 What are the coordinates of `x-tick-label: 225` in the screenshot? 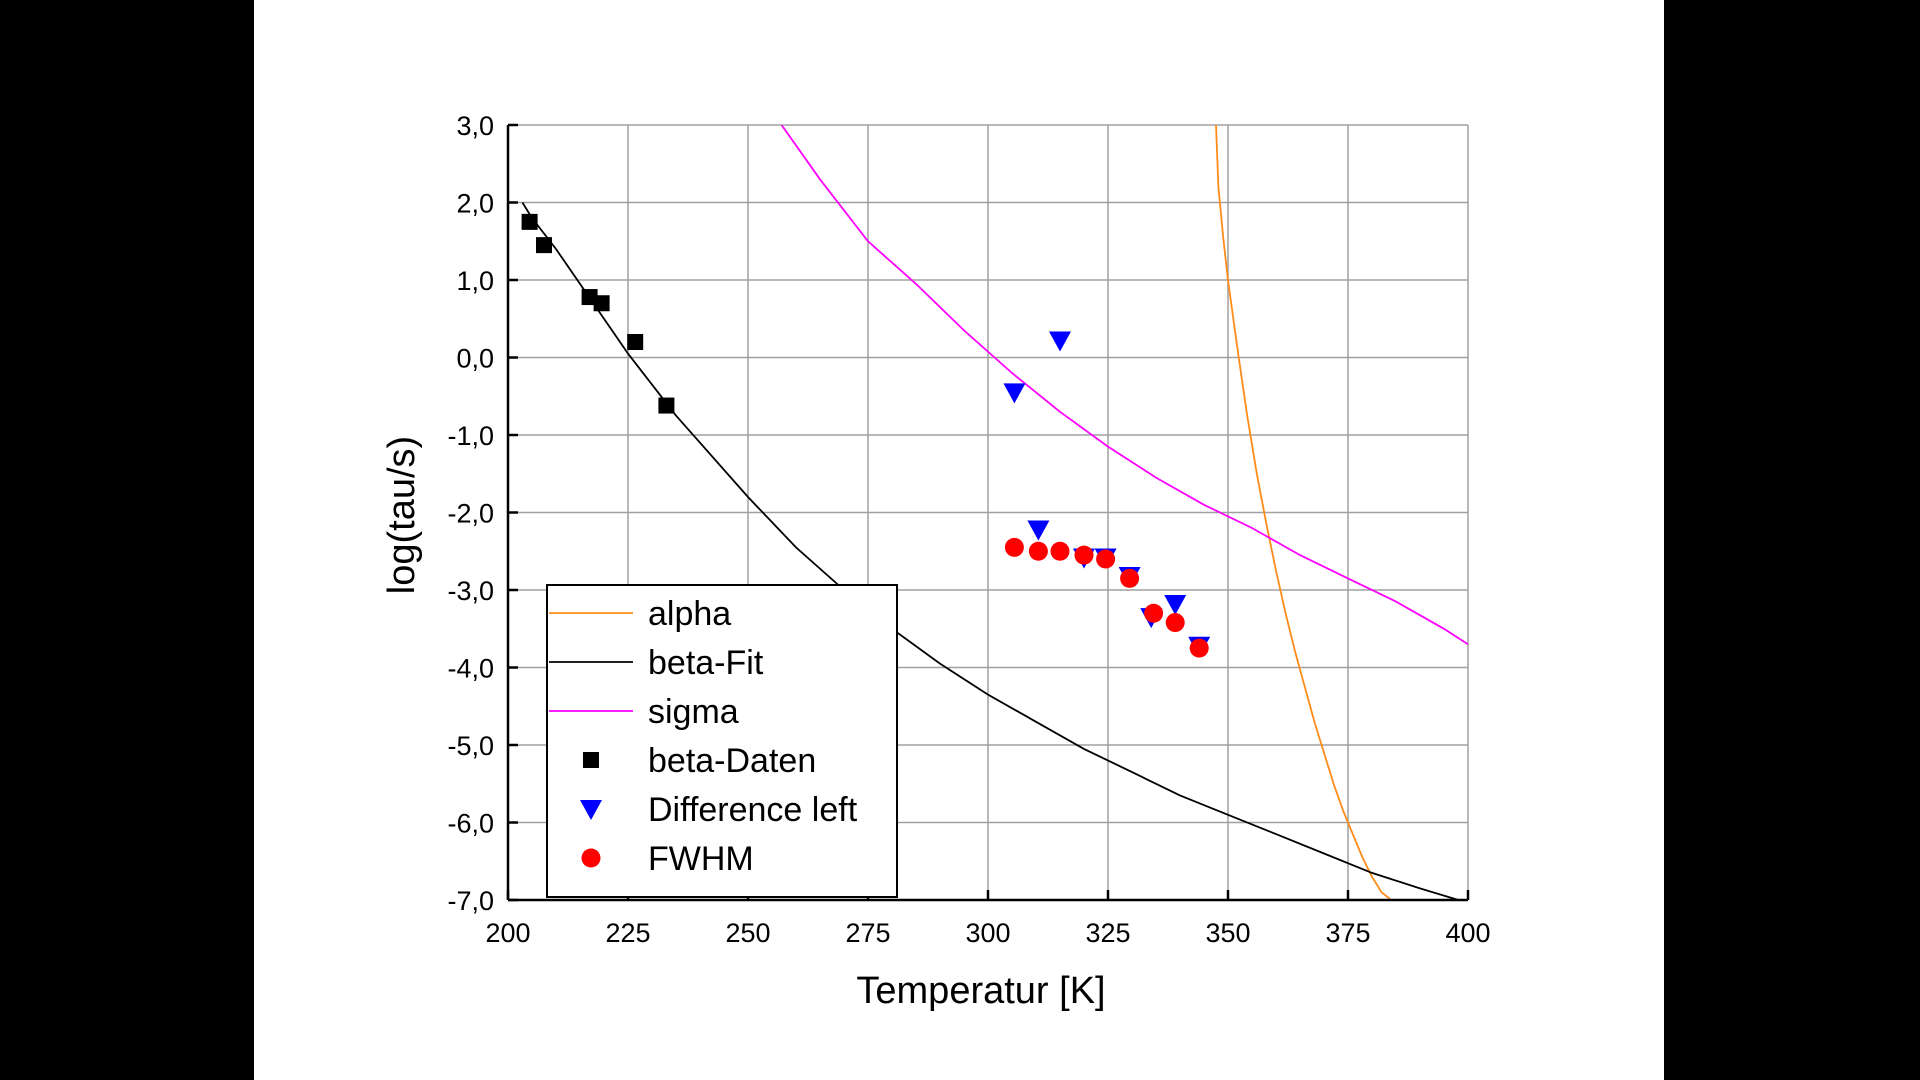 It's located at (627, 933).